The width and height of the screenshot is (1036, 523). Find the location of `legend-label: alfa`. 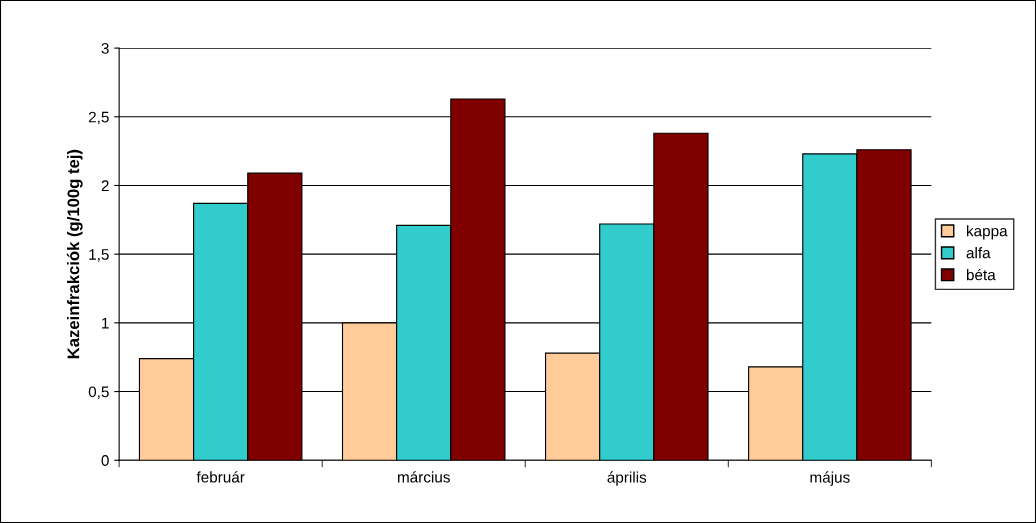

legend-label: alfa is located at coordinates (978, 253).